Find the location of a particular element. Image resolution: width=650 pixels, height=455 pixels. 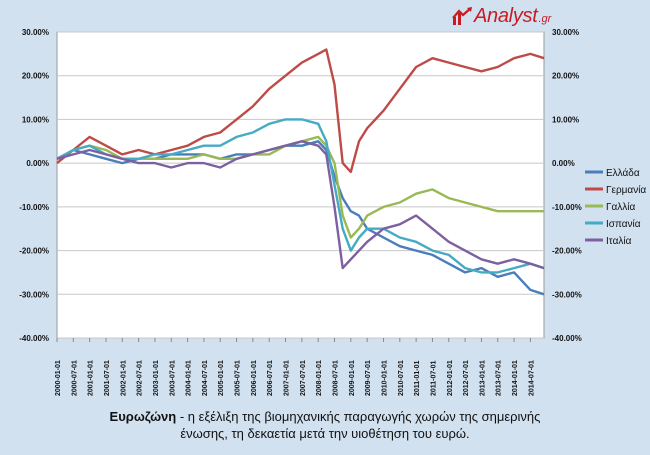

left-y-tick-label: -30.00% is located at coordinates (34, 294).